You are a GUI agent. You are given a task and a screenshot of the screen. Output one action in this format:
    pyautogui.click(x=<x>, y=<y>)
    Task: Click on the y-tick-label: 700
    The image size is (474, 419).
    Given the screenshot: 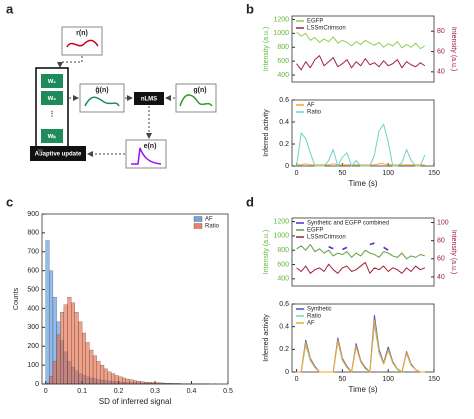 What is the action you would take?
    pyautogui.click(x=33, y=252)
    